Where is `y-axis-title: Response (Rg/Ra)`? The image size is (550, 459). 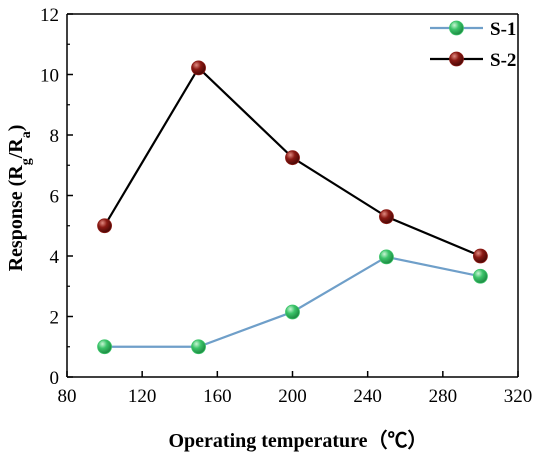
y-axis-title: Response (Rg/Ra) is located at coordinates (19, 198).